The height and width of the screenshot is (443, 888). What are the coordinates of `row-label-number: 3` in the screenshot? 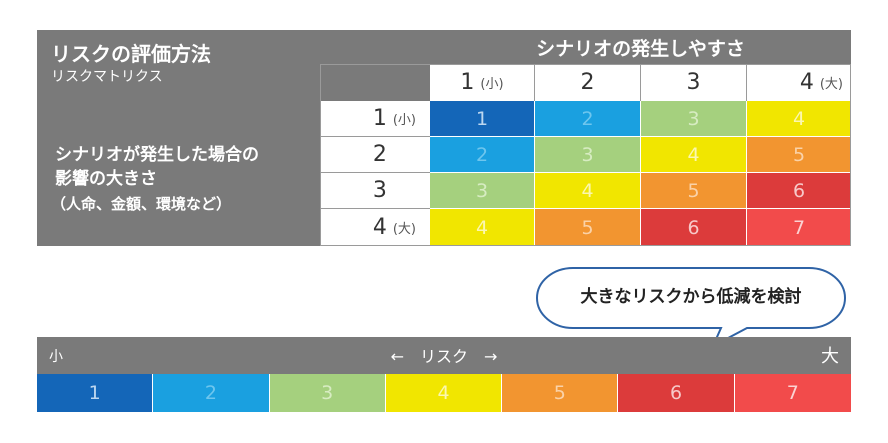 It's located at (379, 190).